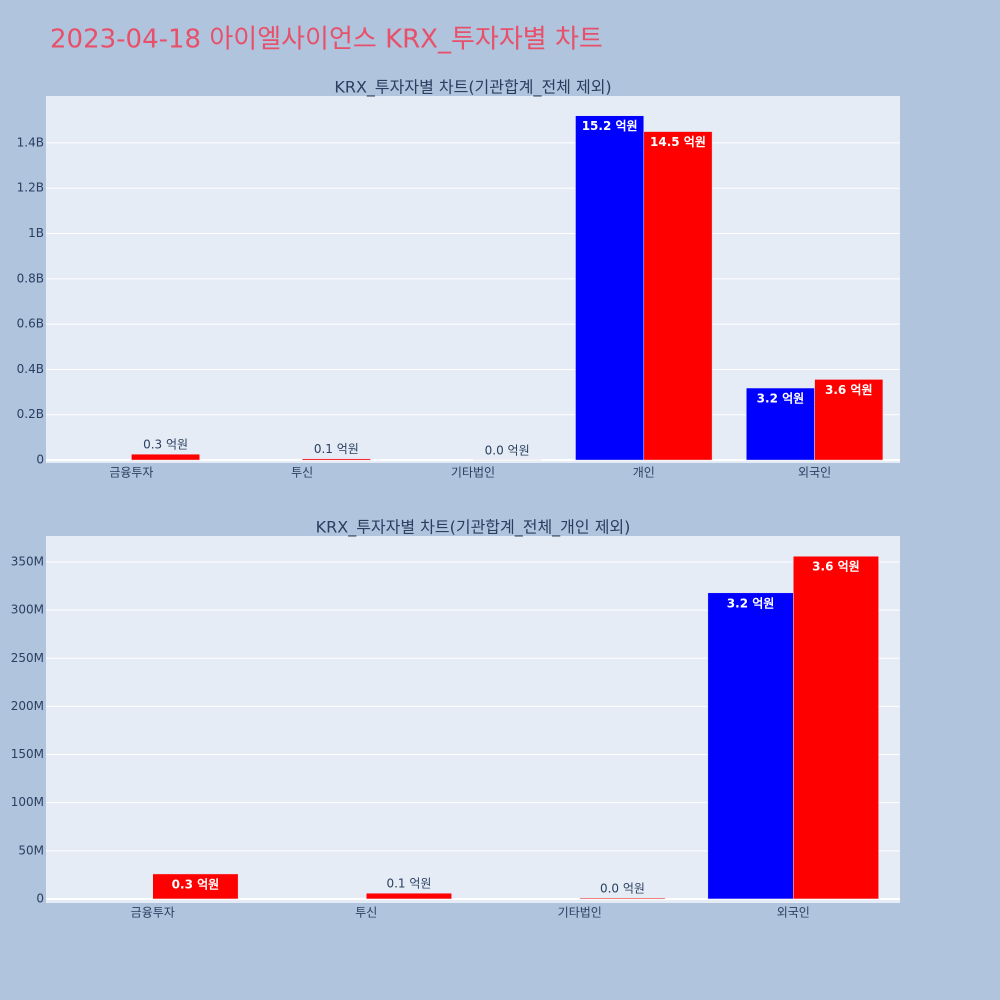  I want to click on y-tick-label: 0.2B, so click(30, 414).